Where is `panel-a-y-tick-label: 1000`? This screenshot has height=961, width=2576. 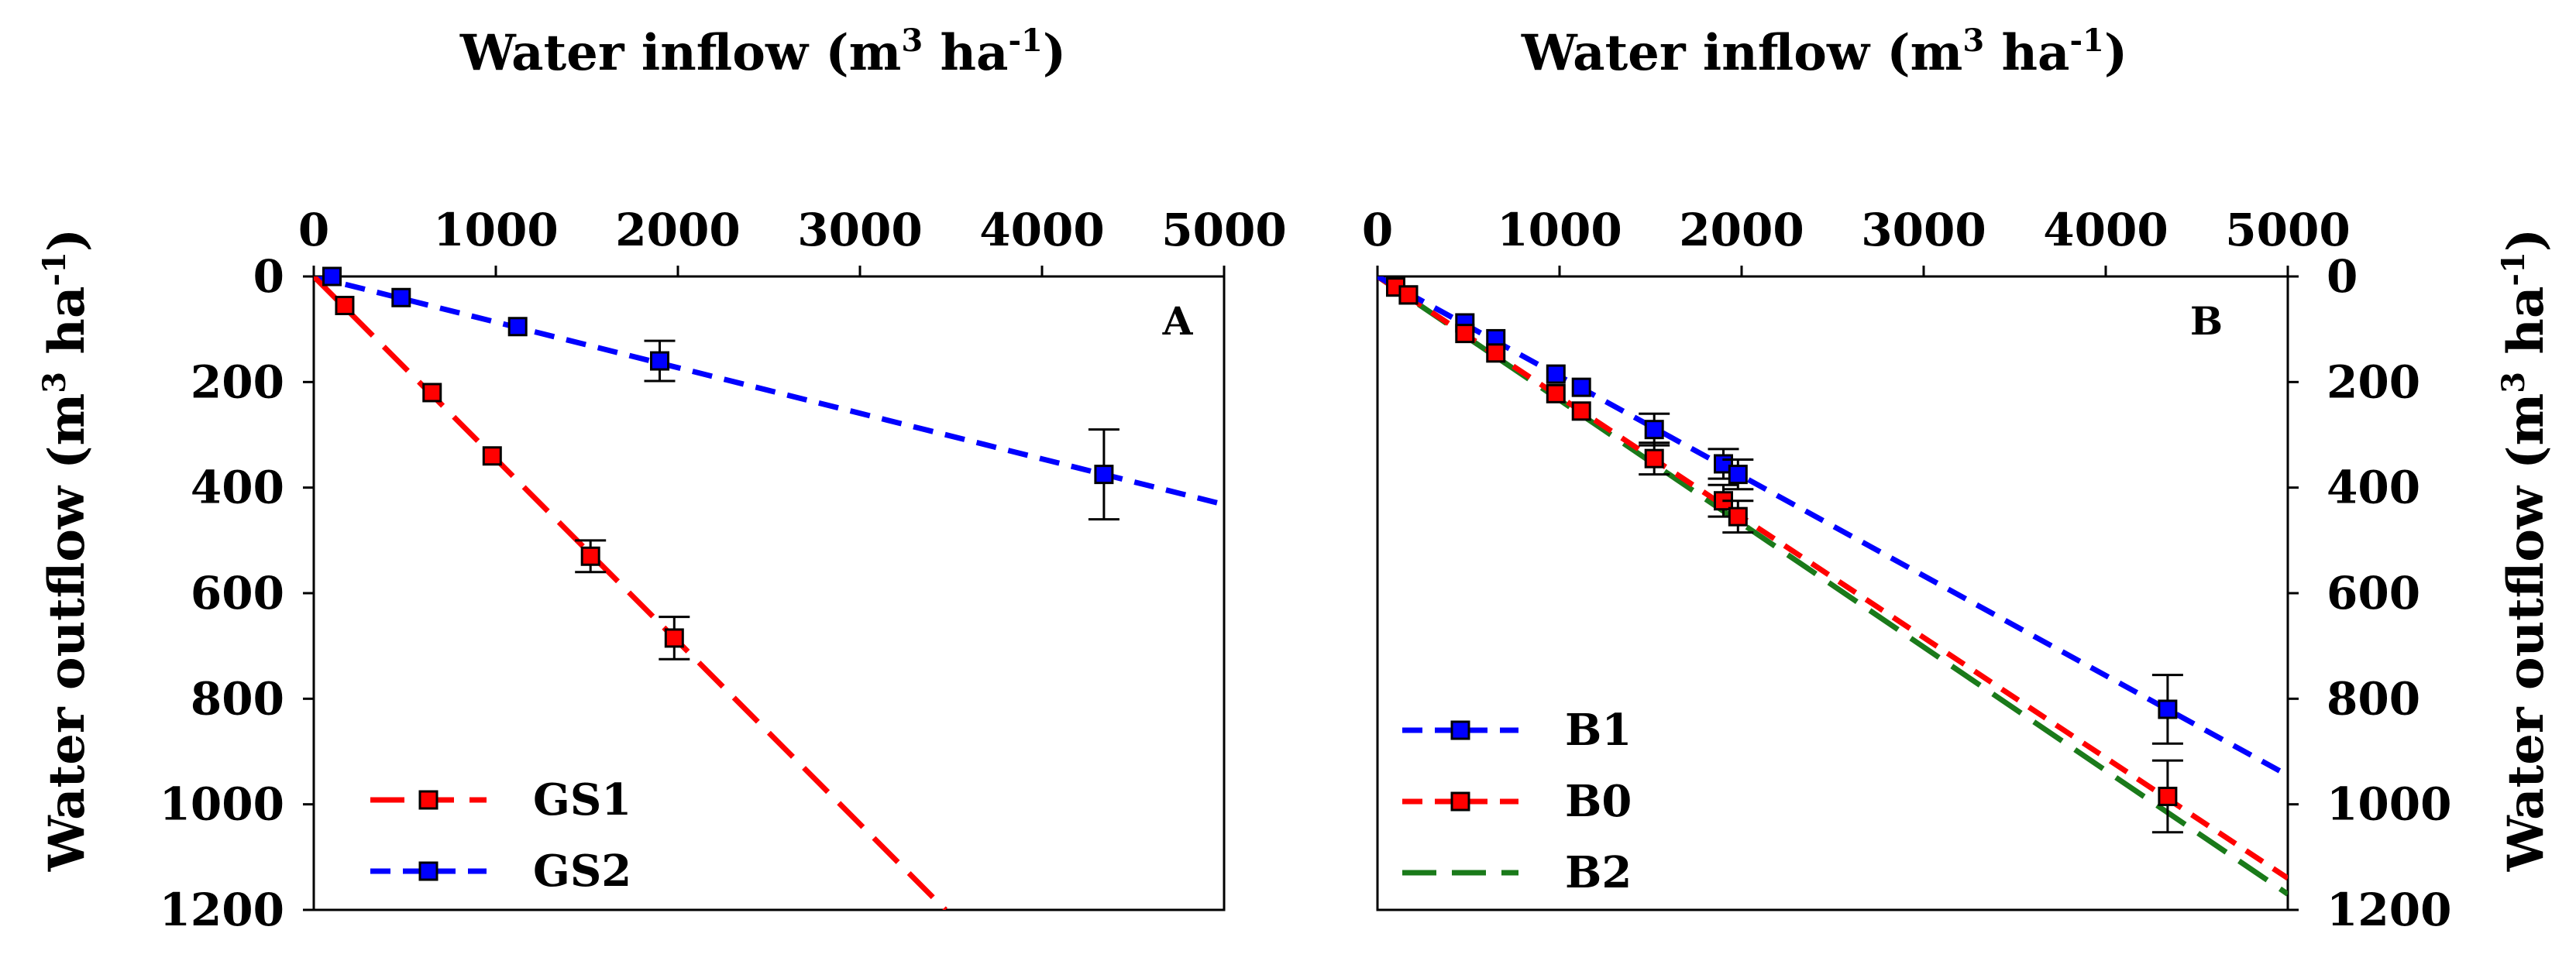 panel-a-y-tick-label: 1000 is located at coordinates (222, 804).